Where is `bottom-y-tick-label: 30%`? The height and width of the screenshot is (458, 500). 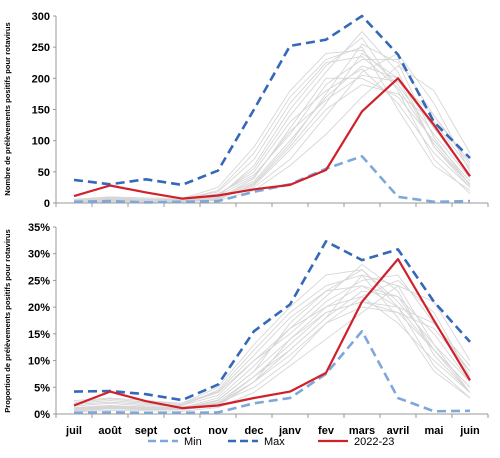 bottom-y-tick-label: 30% is located at coordinates (39, 255).